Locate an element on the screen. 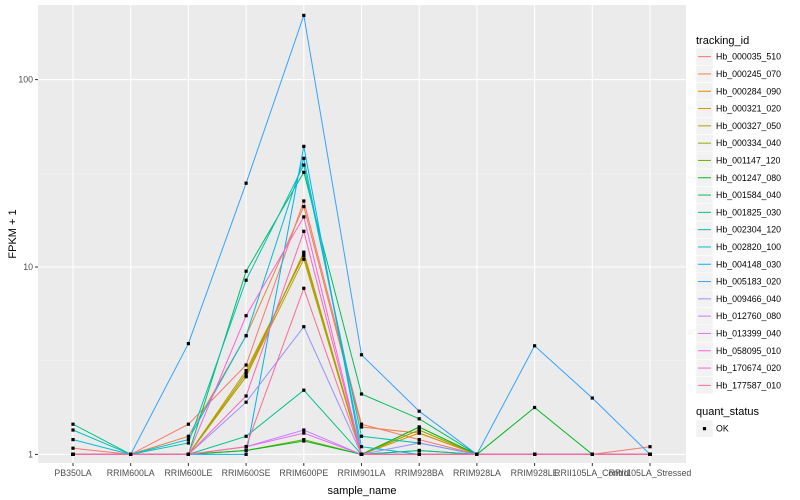 The image size is (800, 500). x-tick-label: RRIM600LA is located at coordinates (131, 473).